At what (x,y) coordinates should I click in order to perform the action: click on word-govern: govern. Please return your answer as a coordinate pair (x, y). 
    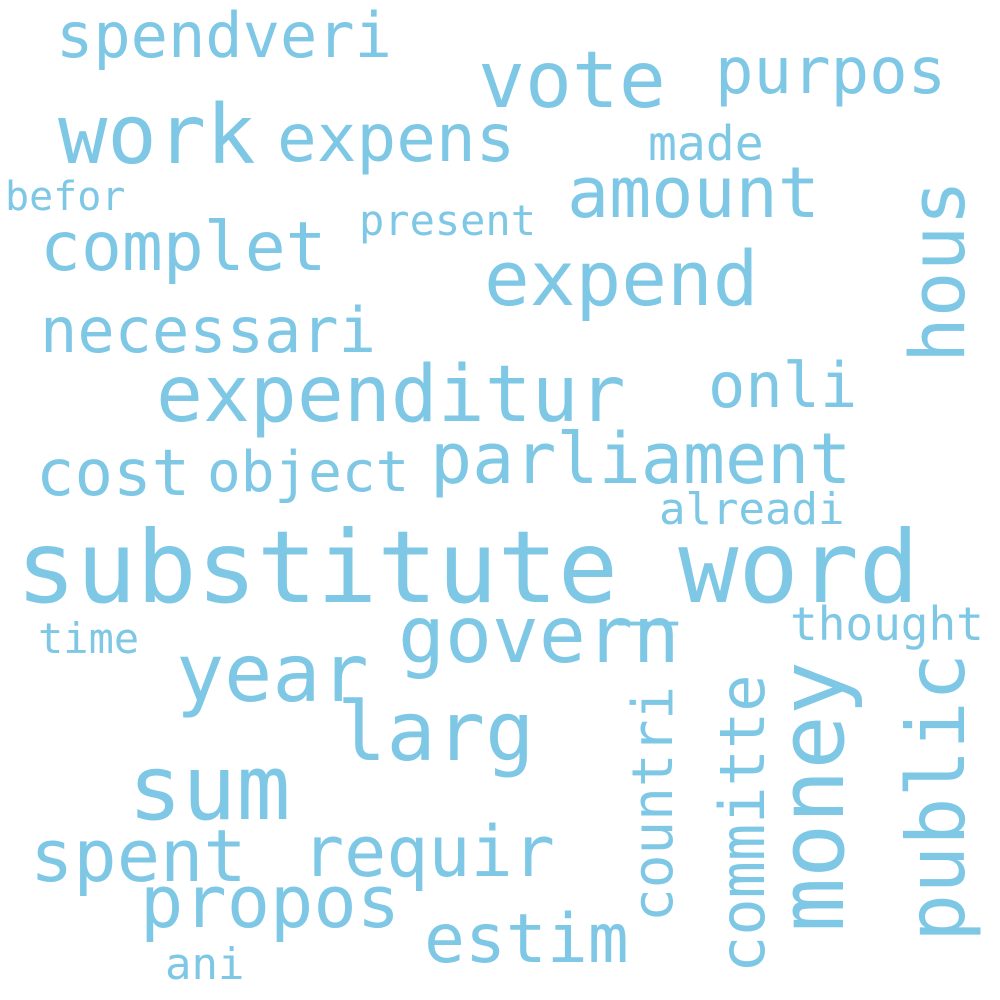
    Looking at the image, I should click on (539, 636).